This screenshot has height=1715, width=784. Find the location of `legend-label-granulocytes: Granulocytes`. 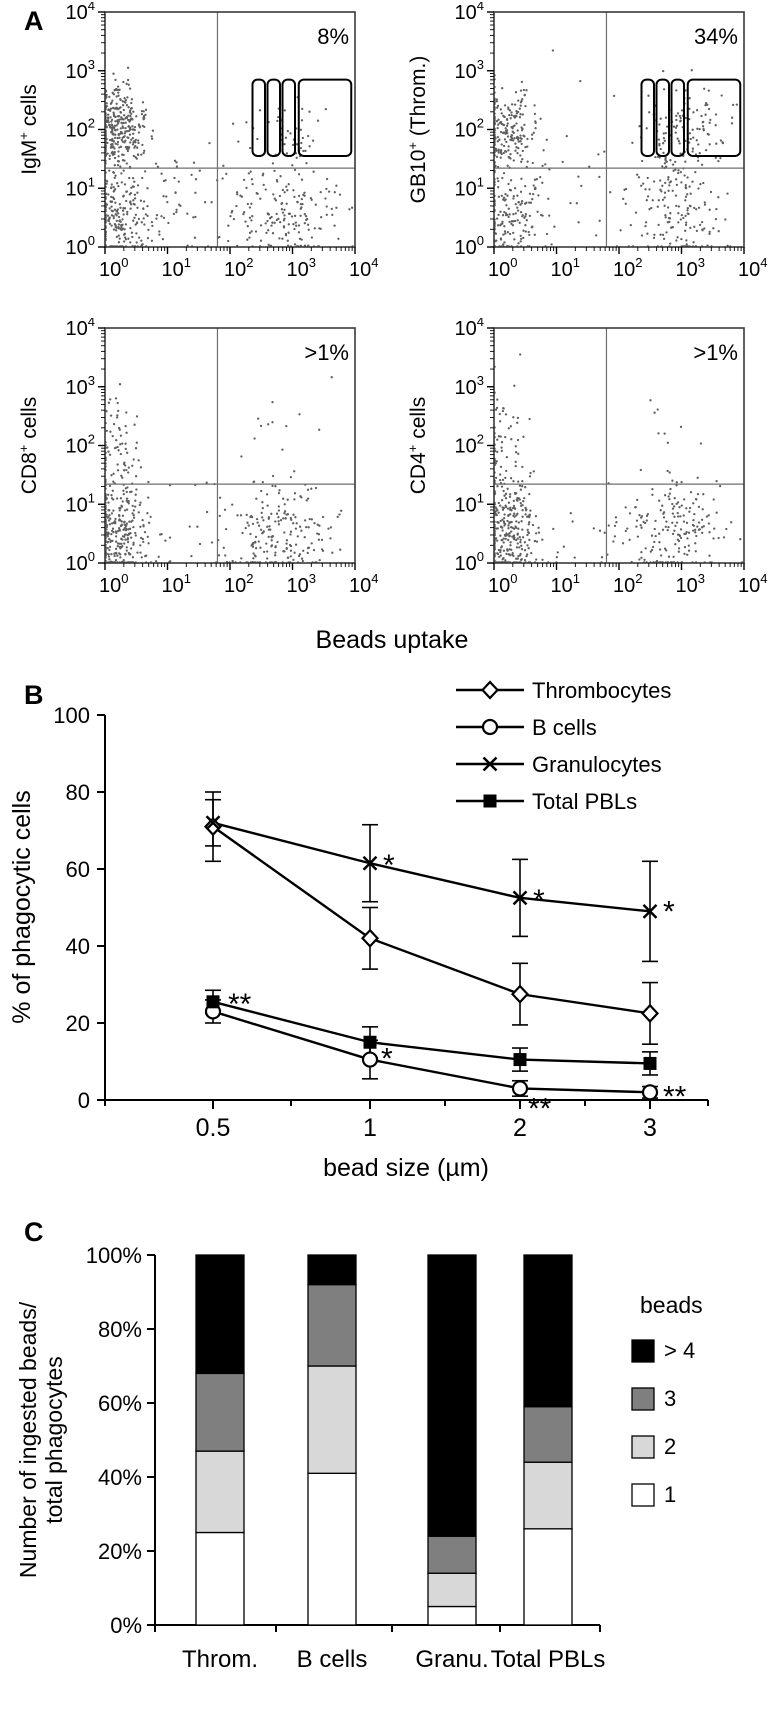

legend-label-granulocytes: Granulocytes is located at coordinates (597, 764).